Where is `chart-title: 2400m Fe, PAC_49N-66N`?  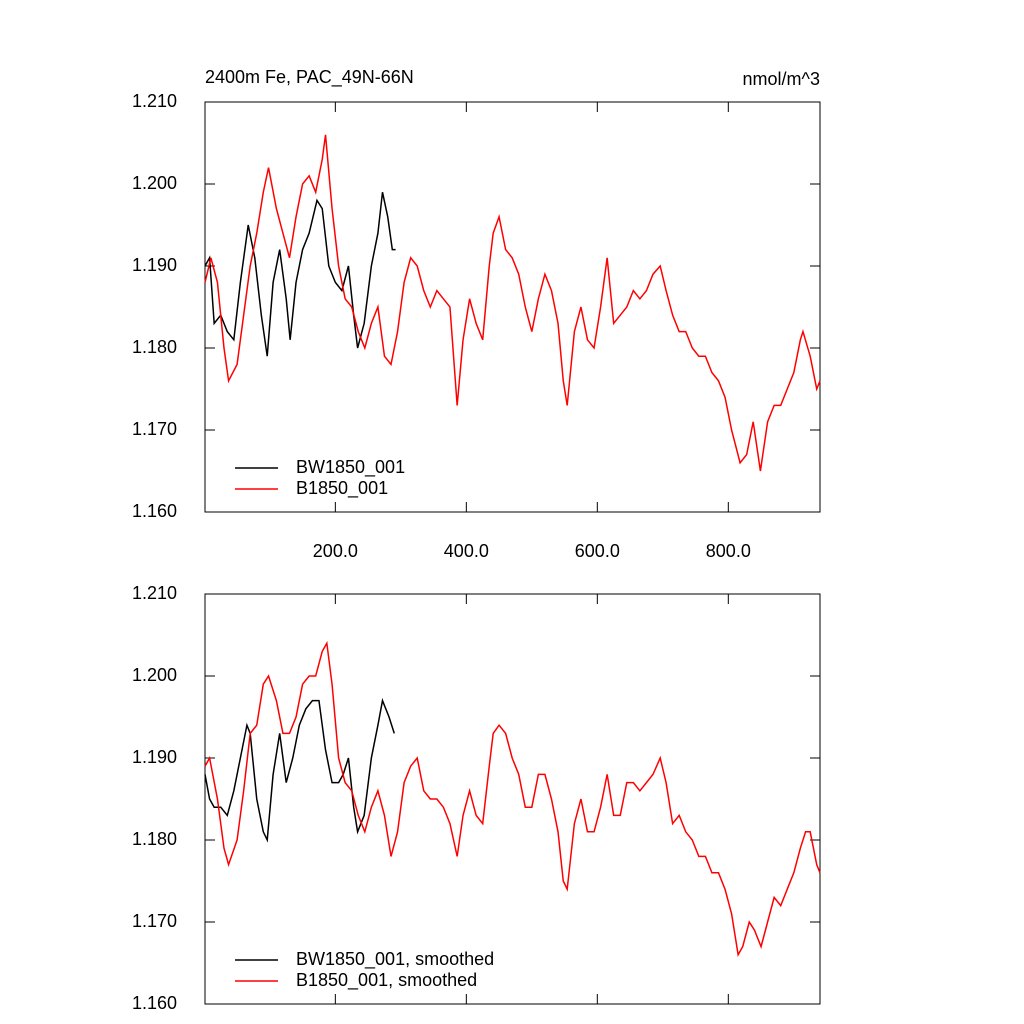
chart-title: 2400m Fe, PAC_49N-66N is located at coordinates (309, 77).